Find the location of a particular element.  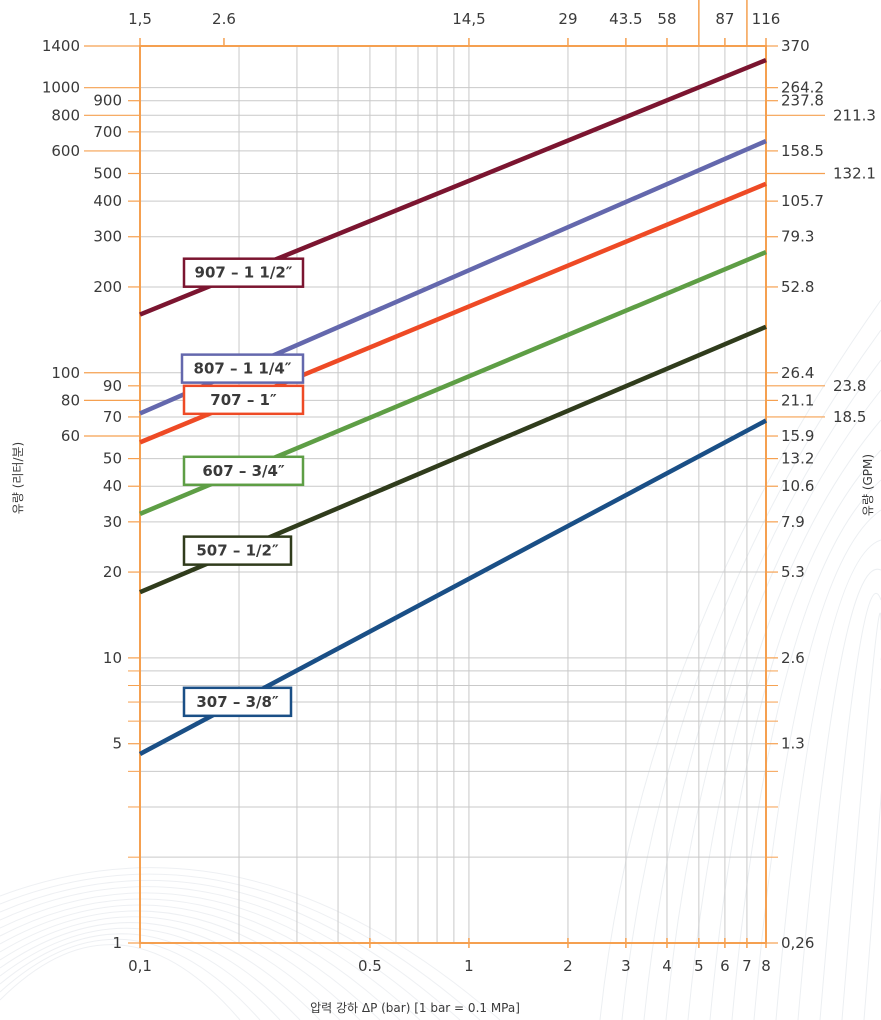

y-right-tick-label: 158.5 is located at coordinates (802, 151).